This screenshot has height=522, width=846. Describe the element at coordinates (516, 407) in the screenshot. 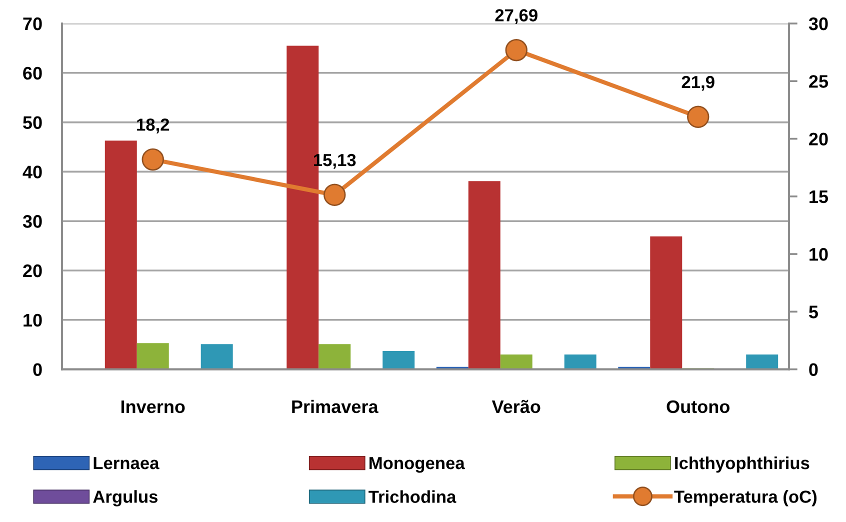

I see `x-tick-label: Verão` at that location.